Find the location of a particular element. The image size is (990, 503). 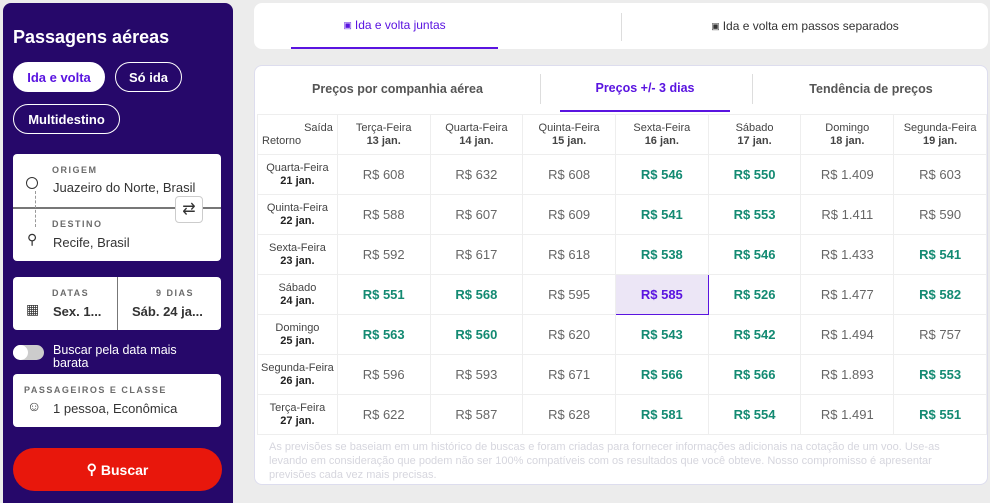

price-cell: R$ 560 is located at coordinates (476, 334).